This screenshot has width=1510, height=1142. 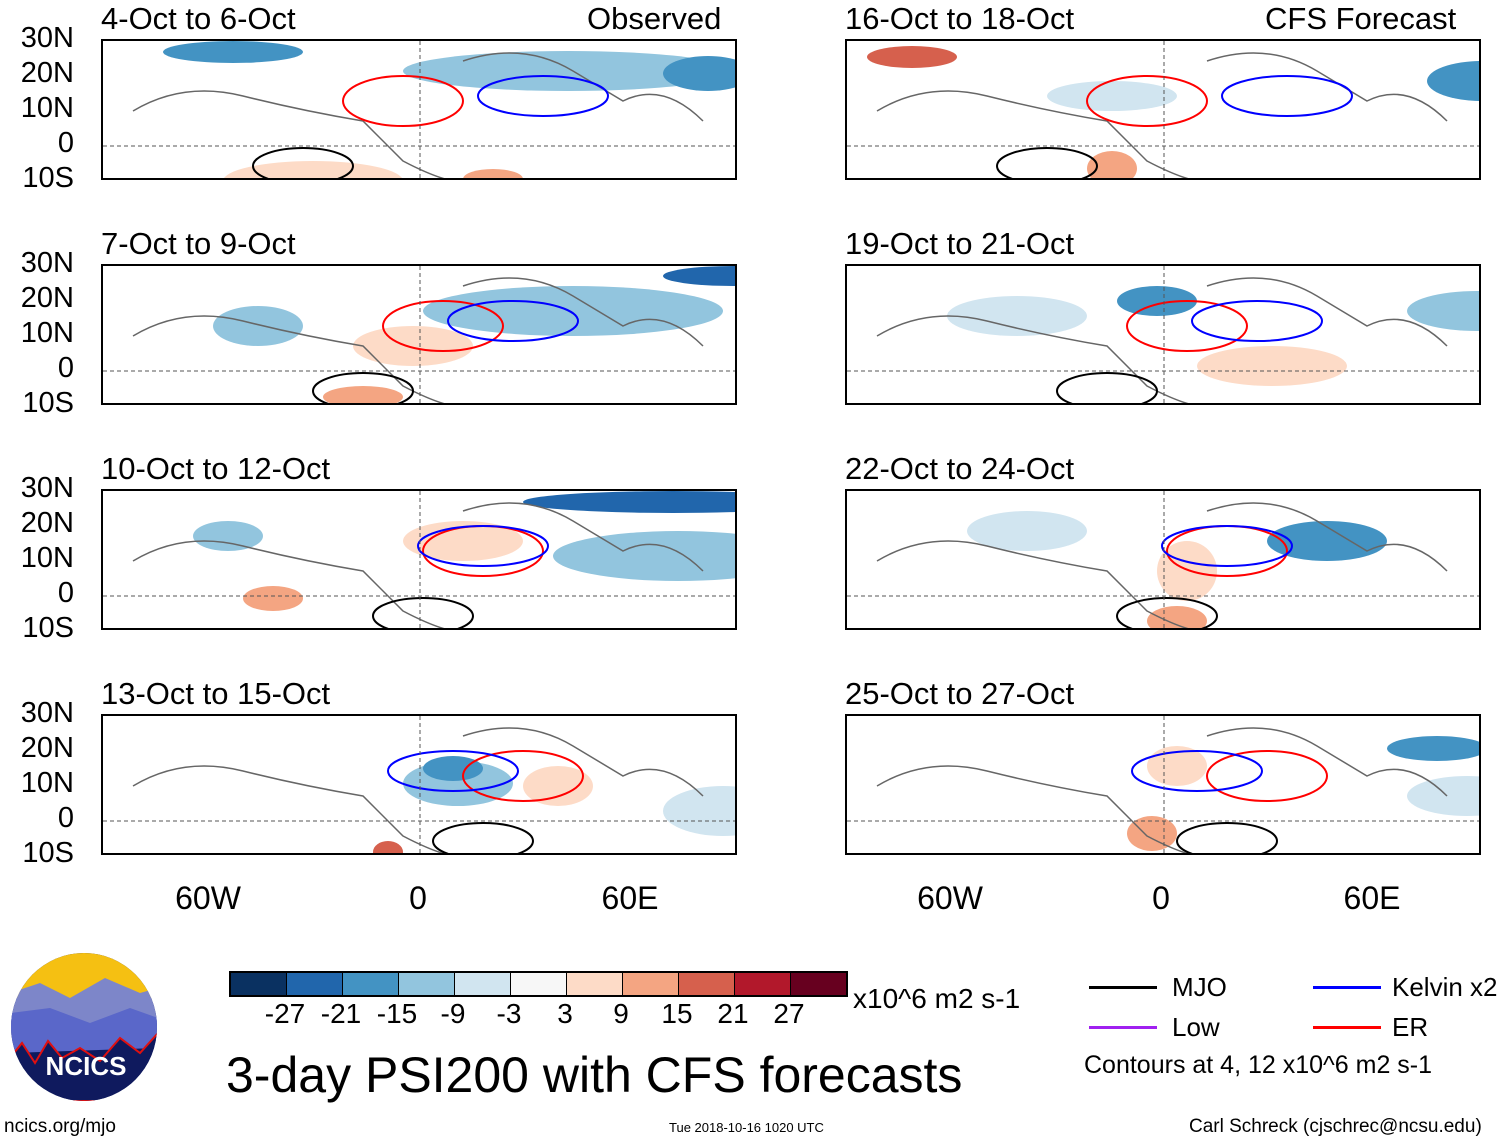 What do you see at coordinates (60, 1126) in the screenshot?
I see `footer-url: ncics.org/mjo` at bounding box center [60, 1126].